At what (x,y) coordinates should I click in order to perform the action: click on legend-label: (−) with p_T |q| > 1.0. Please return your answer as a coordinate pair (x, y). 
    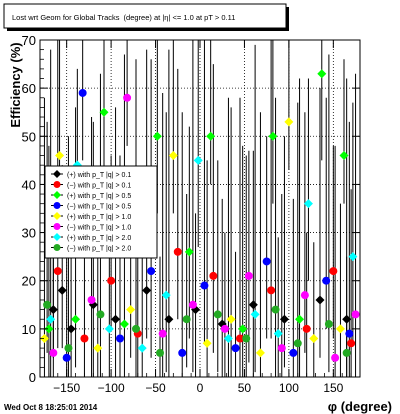
    Looking at the image, I should click on (99, 228).